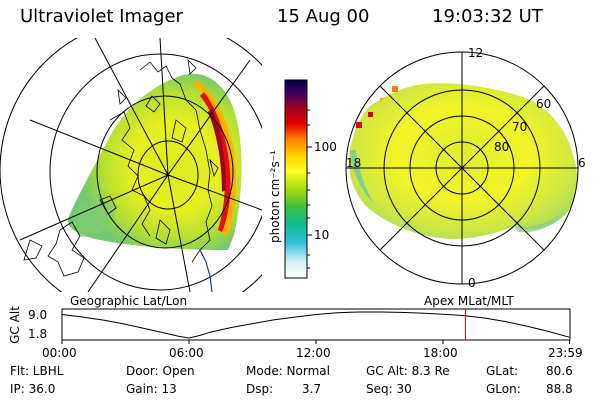 Image resolution: width=600 pixels, height=400 pixels. What do you see at coordinates (520, 127) in the screenshot?
I see `mlat-label-70: 70` at bounding box center [520, 127].